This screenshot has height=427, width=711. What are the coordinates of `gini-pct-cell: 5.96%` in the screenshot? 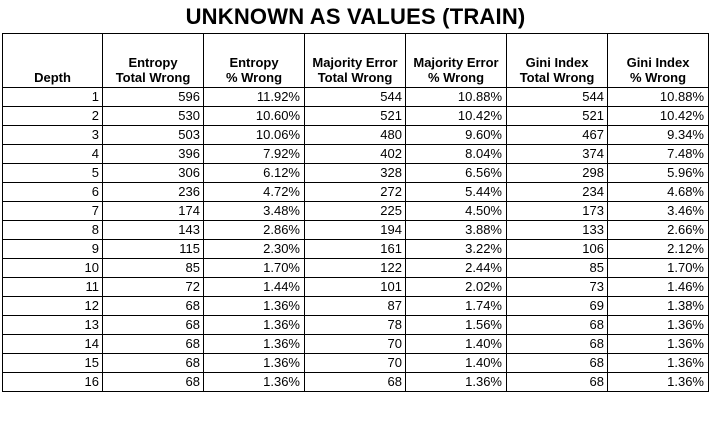 It's located at (658, 173).